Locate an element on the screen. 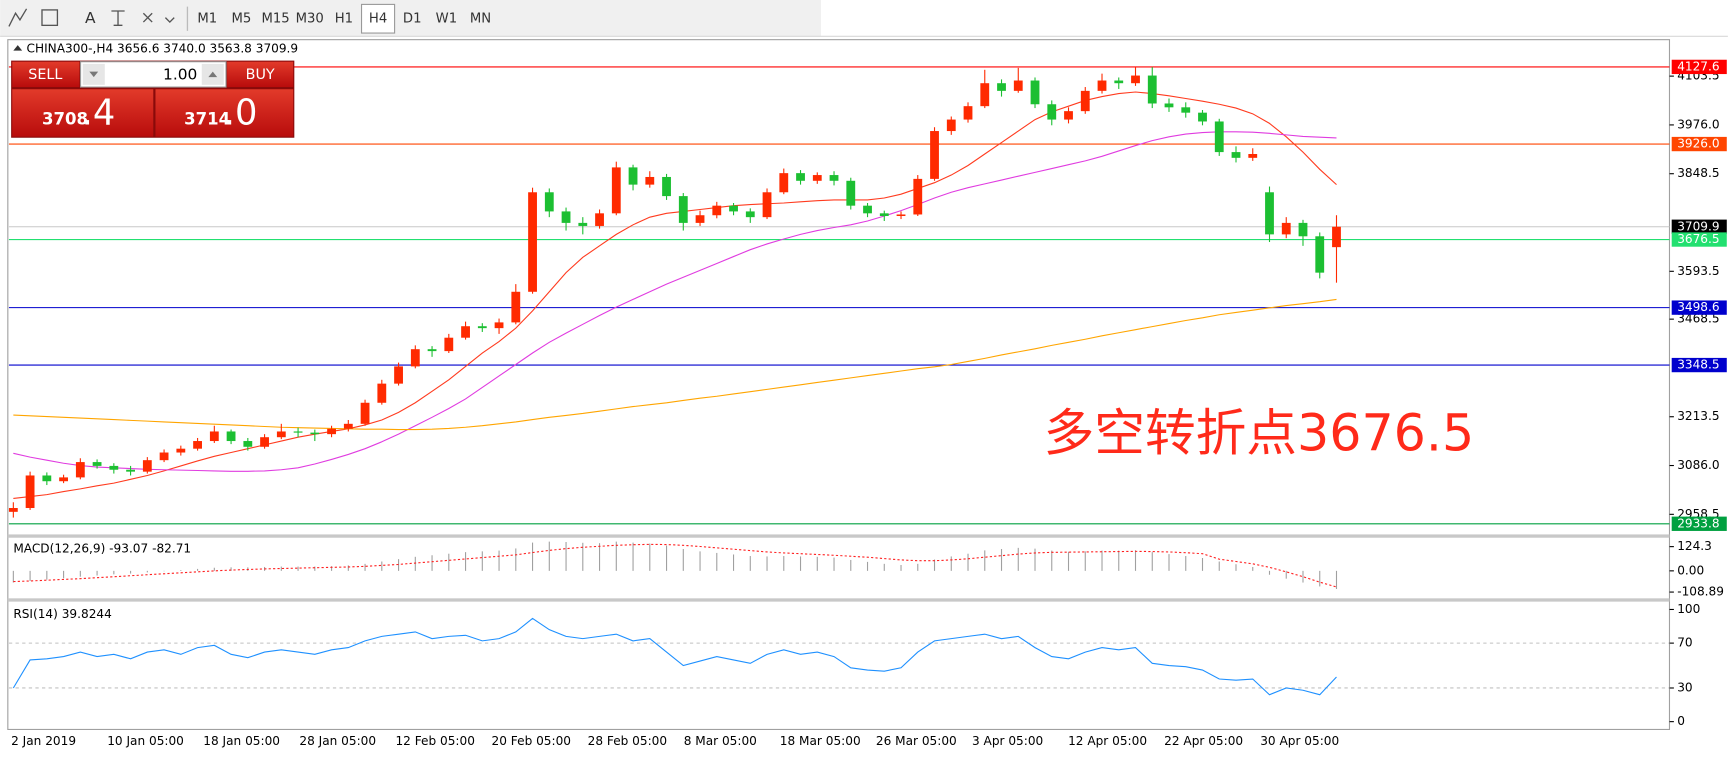 The height and width of the screenshot is (757, 1728). x-tick-label: 30 Apr 05:00 is located at coordinates (1299, 741).